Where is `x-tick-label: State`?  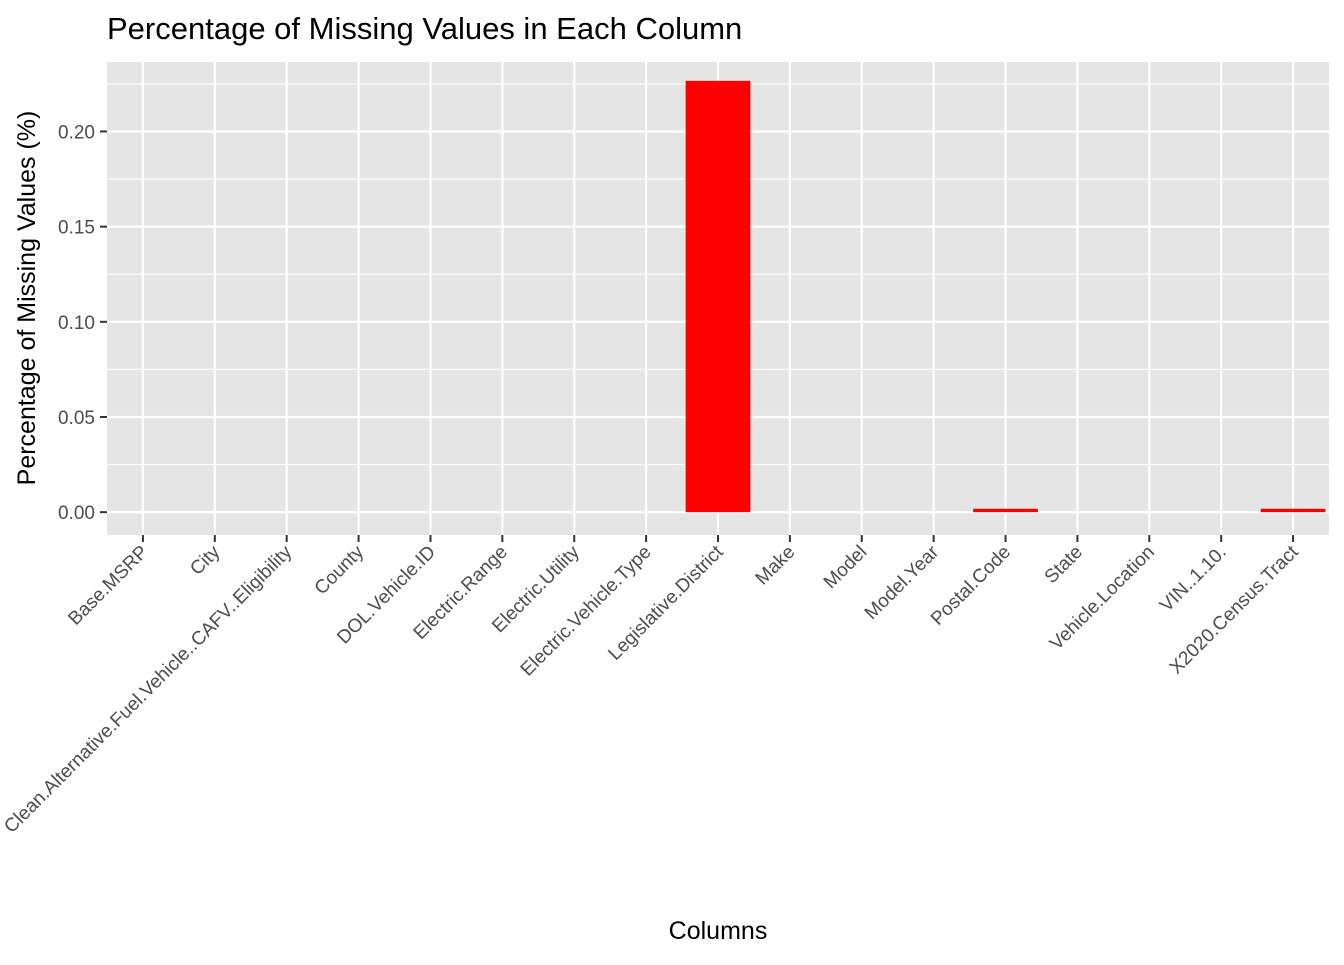 x-tick-label: State is located at coordinates (1064, 565).